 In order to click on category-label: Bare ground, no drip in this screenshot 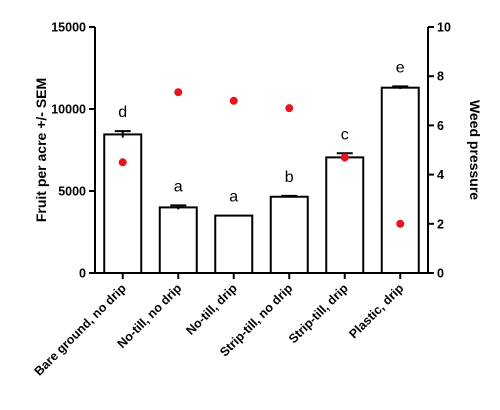, I will do `click(81, 330)`.